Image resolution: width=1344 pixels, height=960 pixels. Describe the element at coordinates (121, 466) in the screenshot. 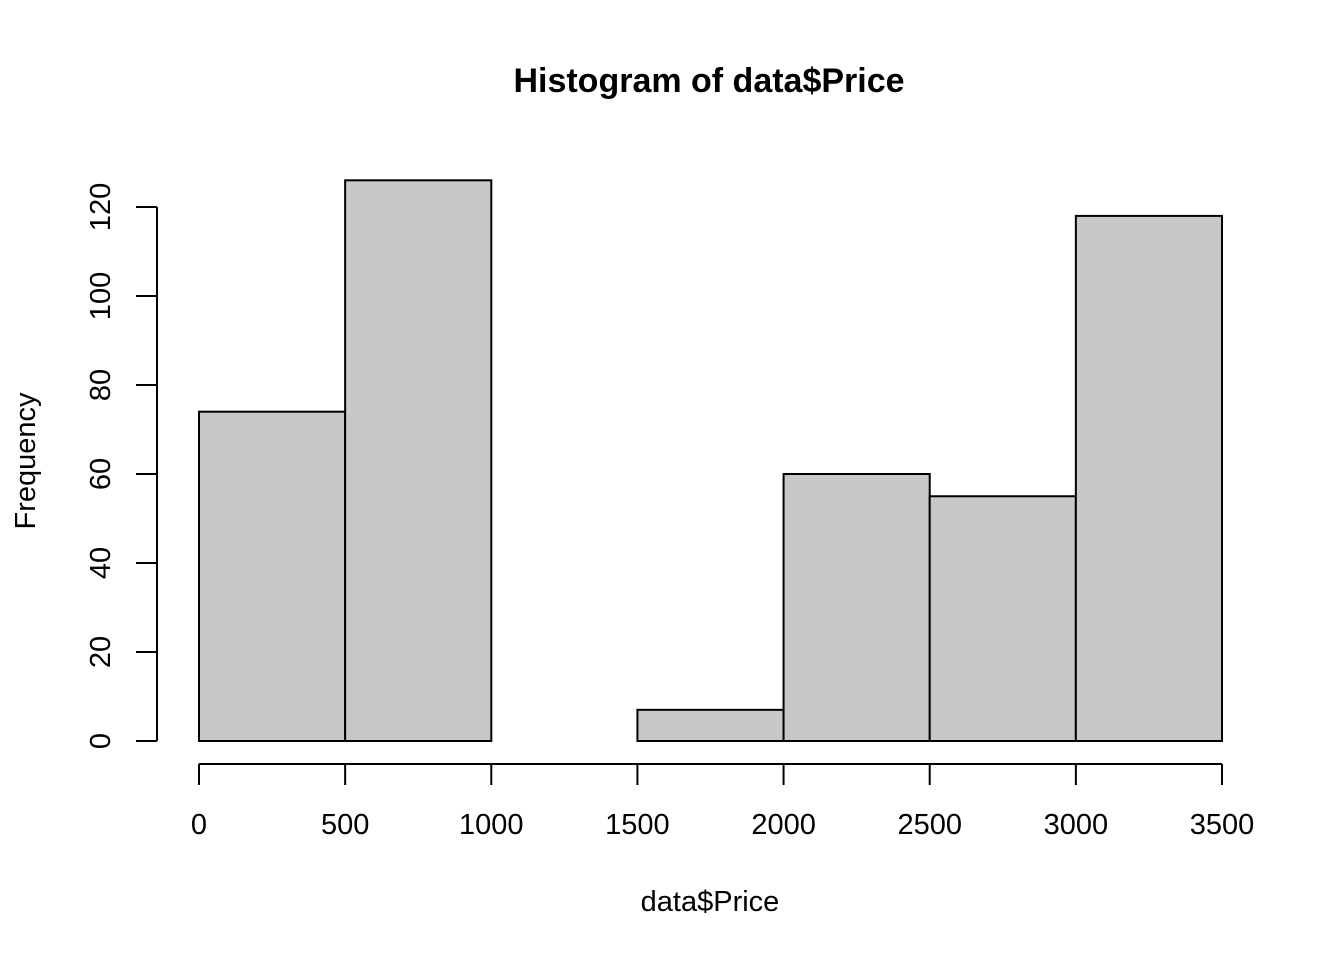

I see `y-axis: 0 20 40 60 80 100 120` at that location.